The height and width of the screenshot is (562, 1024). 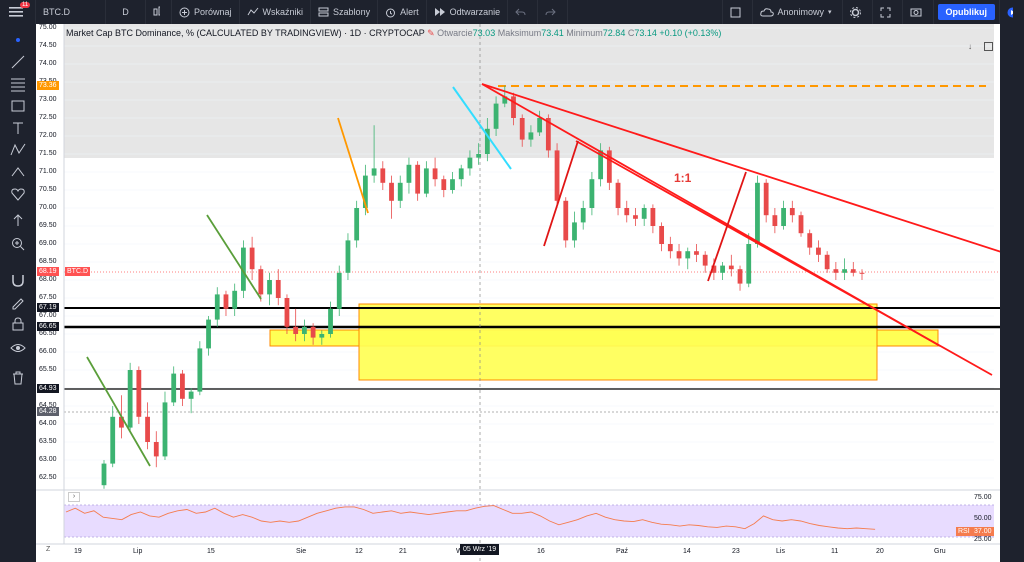 I want to click on fullscreen-button, so click(x=888, y=12).